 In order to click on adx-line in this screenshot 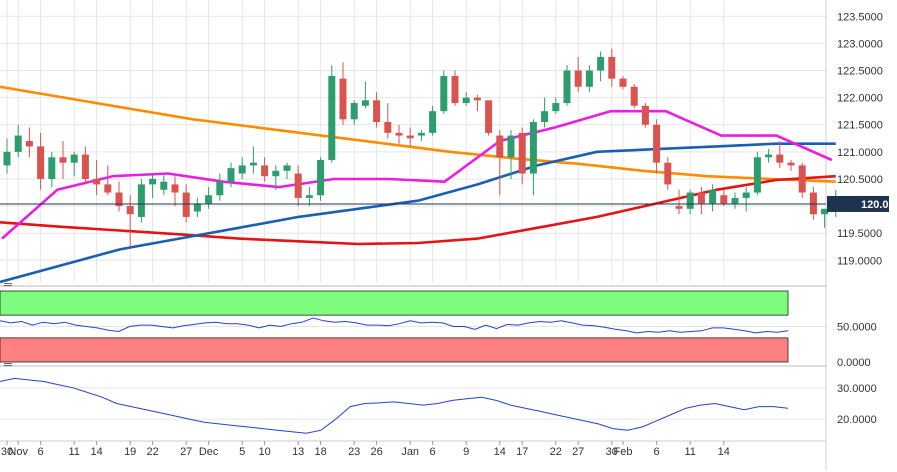, I will do `click(394, 405)`.